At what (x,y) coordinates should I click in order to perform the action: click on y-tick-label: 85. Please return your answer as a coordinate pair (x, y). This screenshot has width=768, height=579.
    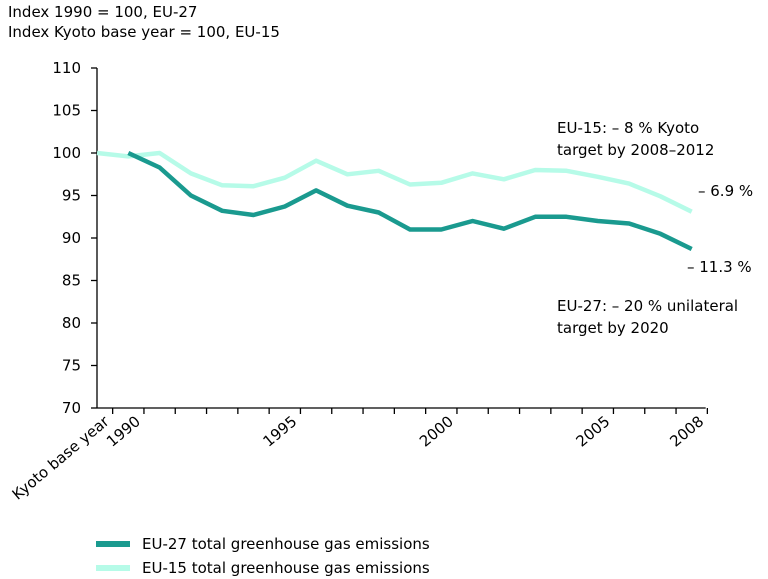
    Looking at the image, I should click on (71, 281).